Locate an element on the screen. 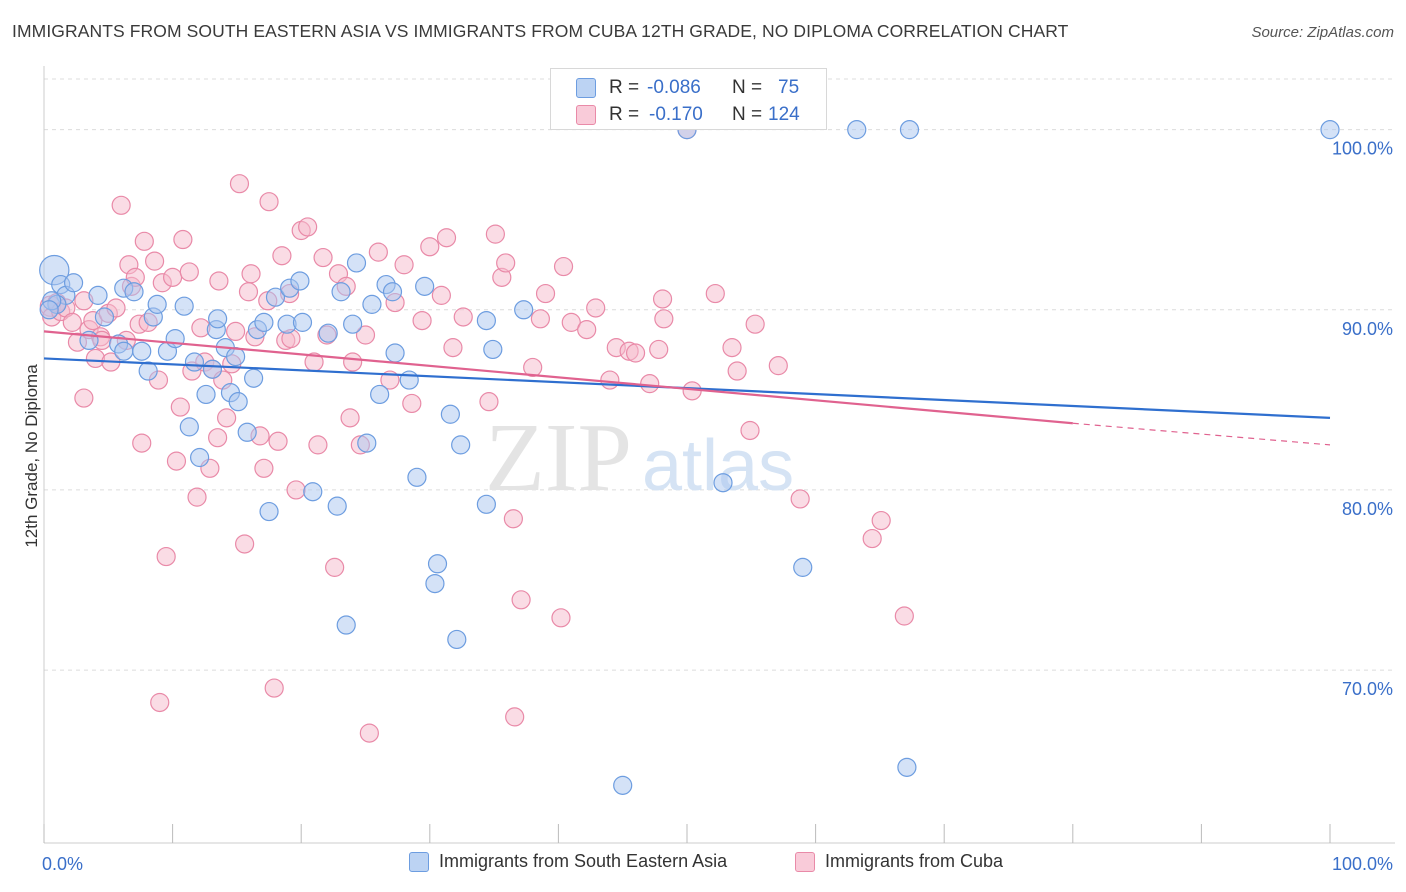 This screenshot has width=1406, height=892. cuba-n-value: 124 is located at coordinates (784, 114).